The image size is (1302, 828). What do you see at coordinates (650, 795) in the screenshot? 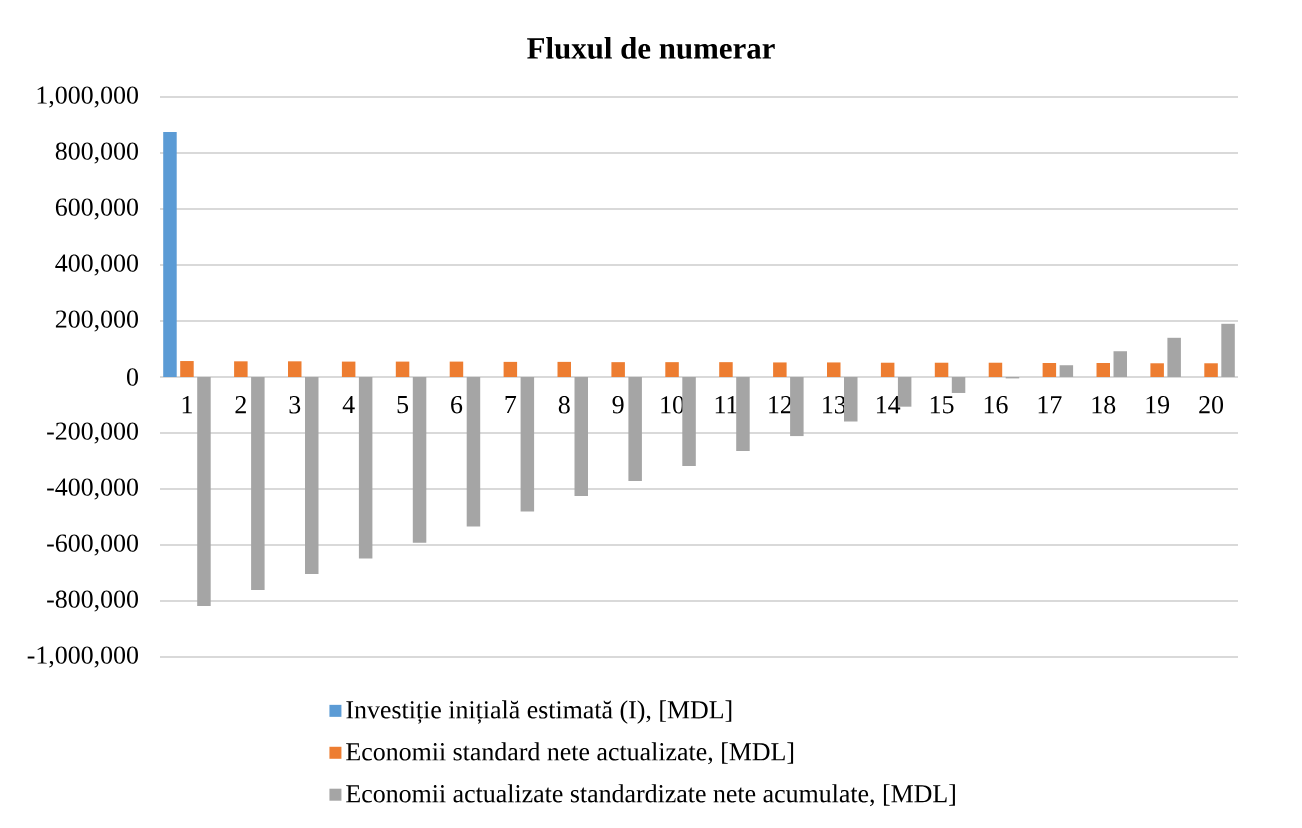
I see `legend-label: Economii actualizate standardizate nete acumulate, [MDL]` at bounding box center [650, 795].